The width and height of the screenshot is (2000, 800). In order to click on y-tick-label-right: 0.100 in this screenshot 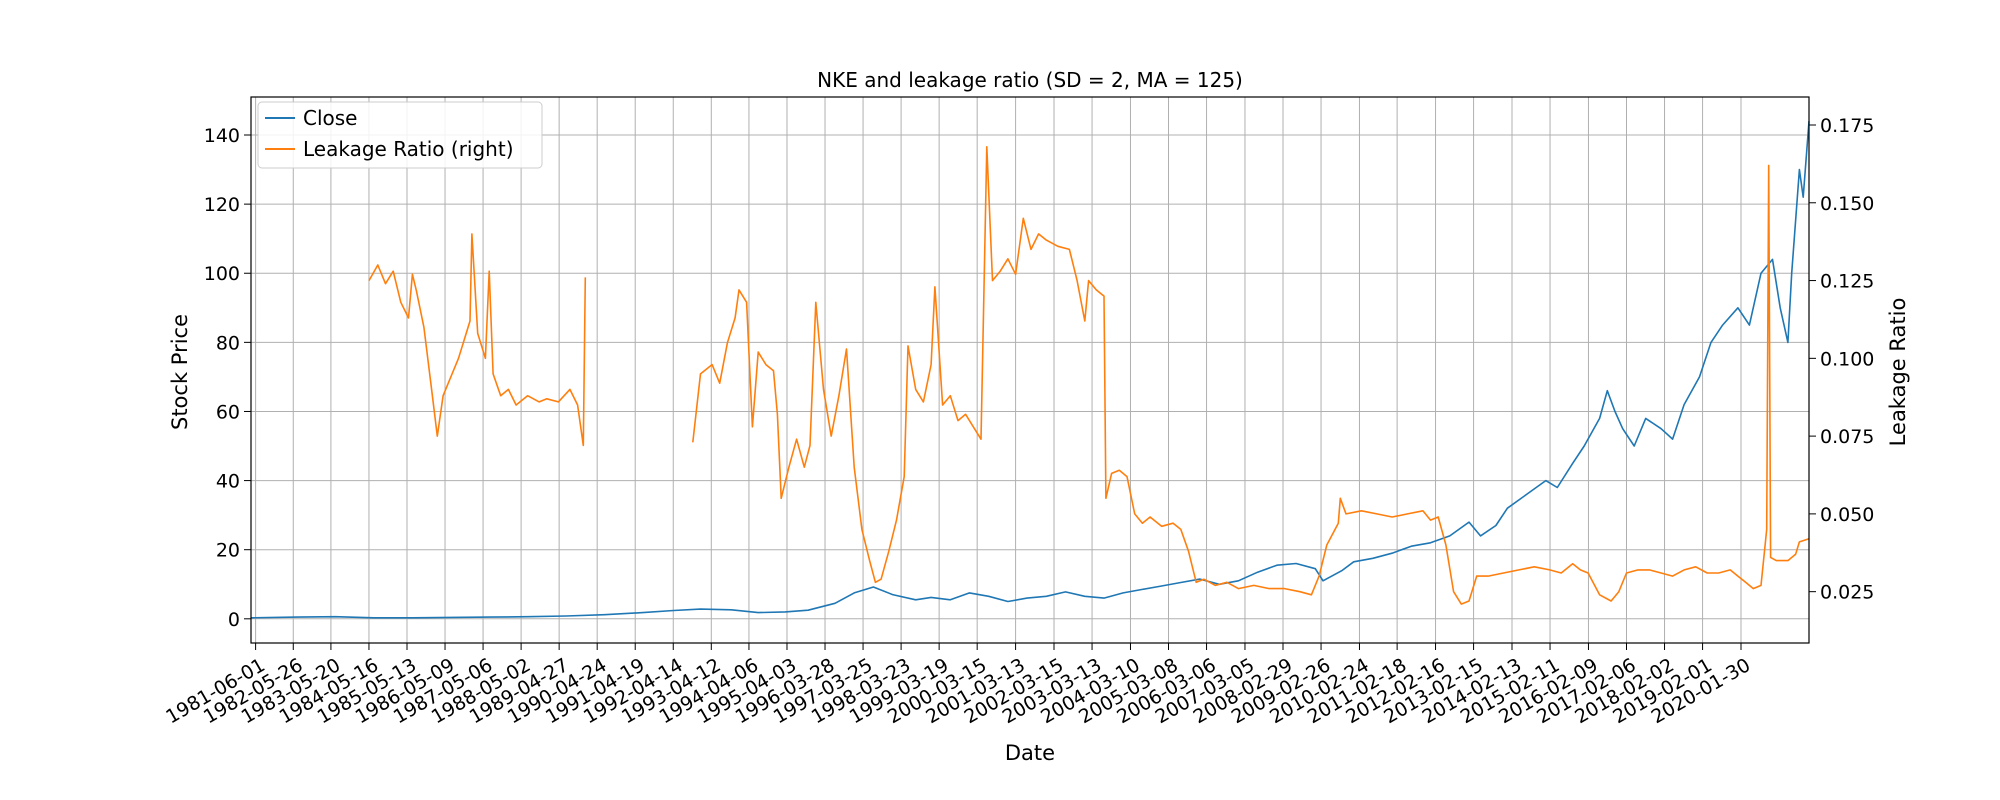, I will do `click(1847, 359)`.